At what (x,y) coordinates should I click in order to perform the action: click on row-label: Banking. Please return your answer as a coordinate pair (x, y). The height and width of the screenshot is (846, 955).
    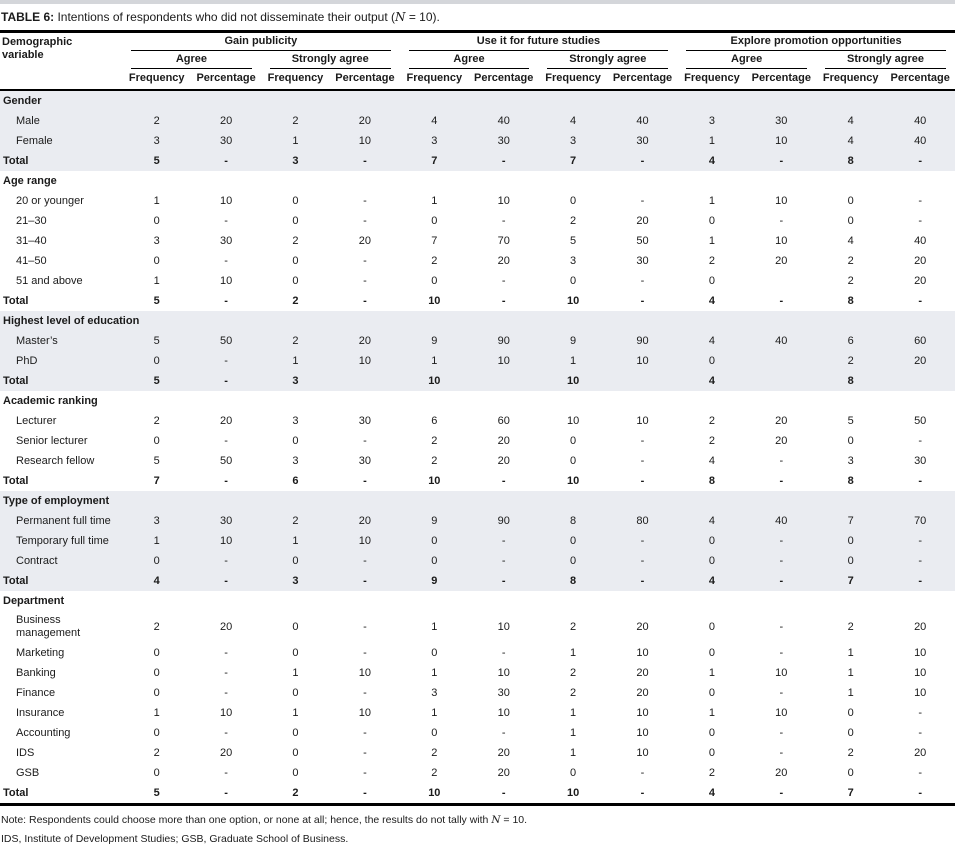
    Looking at the image, I should click on (36, 673).